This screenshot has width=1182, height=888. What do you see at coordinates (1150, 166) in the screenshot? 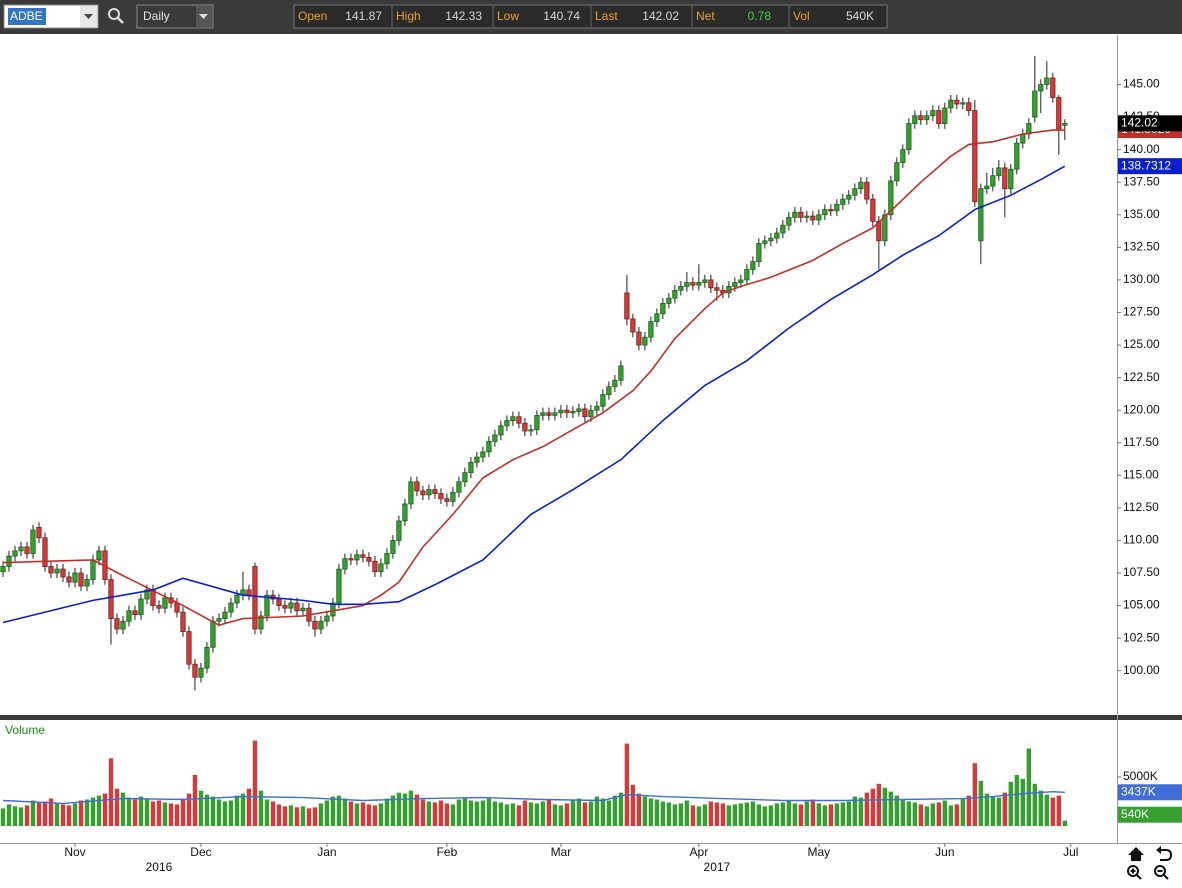
I see `ma-value-tag-box` at bounding box center [1150, 166].